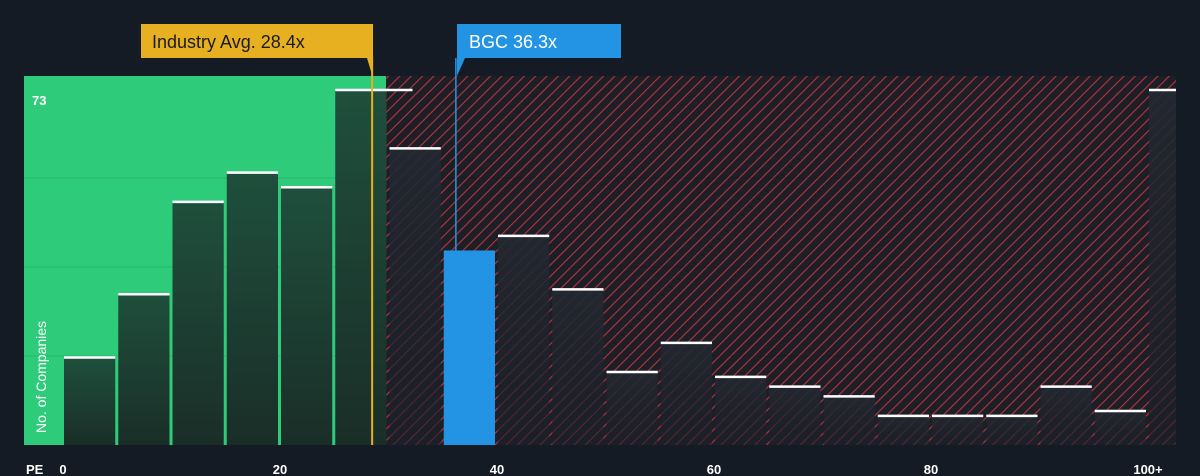 The image size is (1200, 476). What do you see at coordinates (280, 469) in the screenshot?
I see `x-tick-label: 20` at bounding box center [280, 469].